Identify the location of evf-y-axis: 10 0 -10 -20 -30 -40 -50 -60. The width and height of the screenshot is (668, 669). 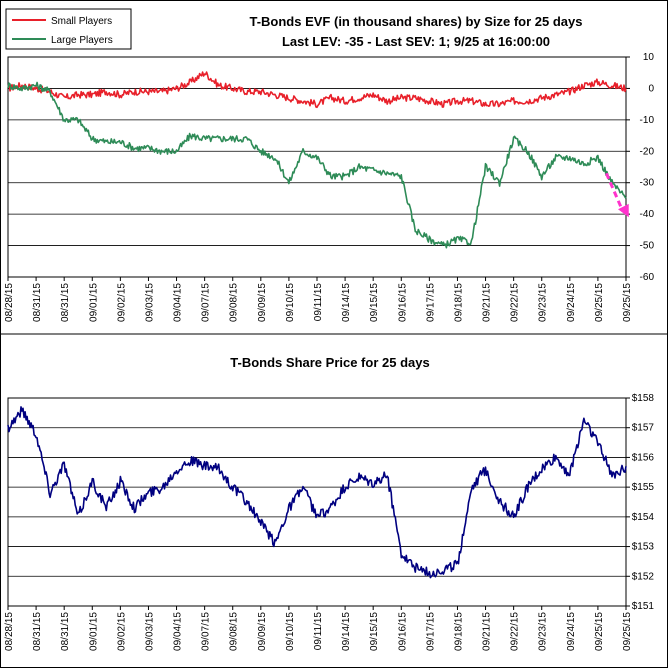
(640, 167).